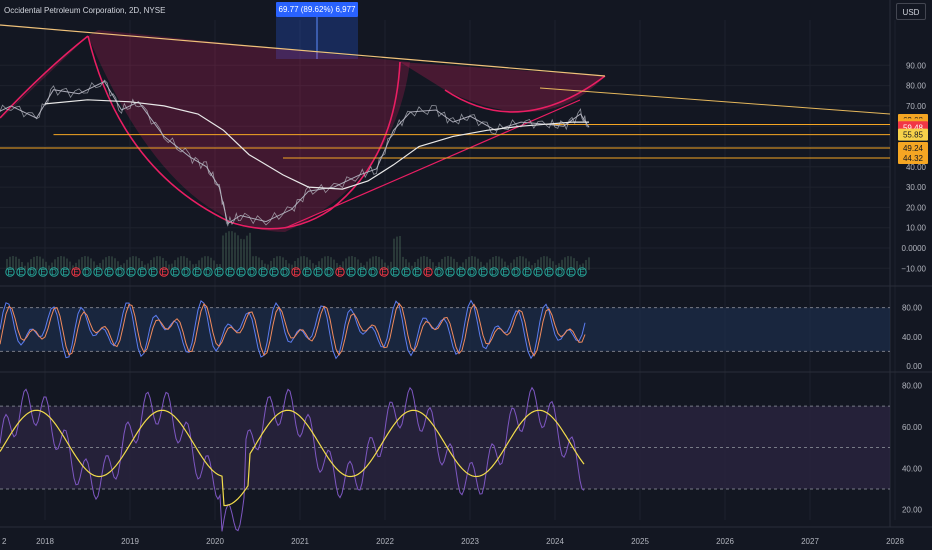 The width and height of the screenshot is (932, 550). What do you see at coordinates (215, 541) in the screenshot?
I see `x-tick-label: 2020` at bounding box center [215, 541].